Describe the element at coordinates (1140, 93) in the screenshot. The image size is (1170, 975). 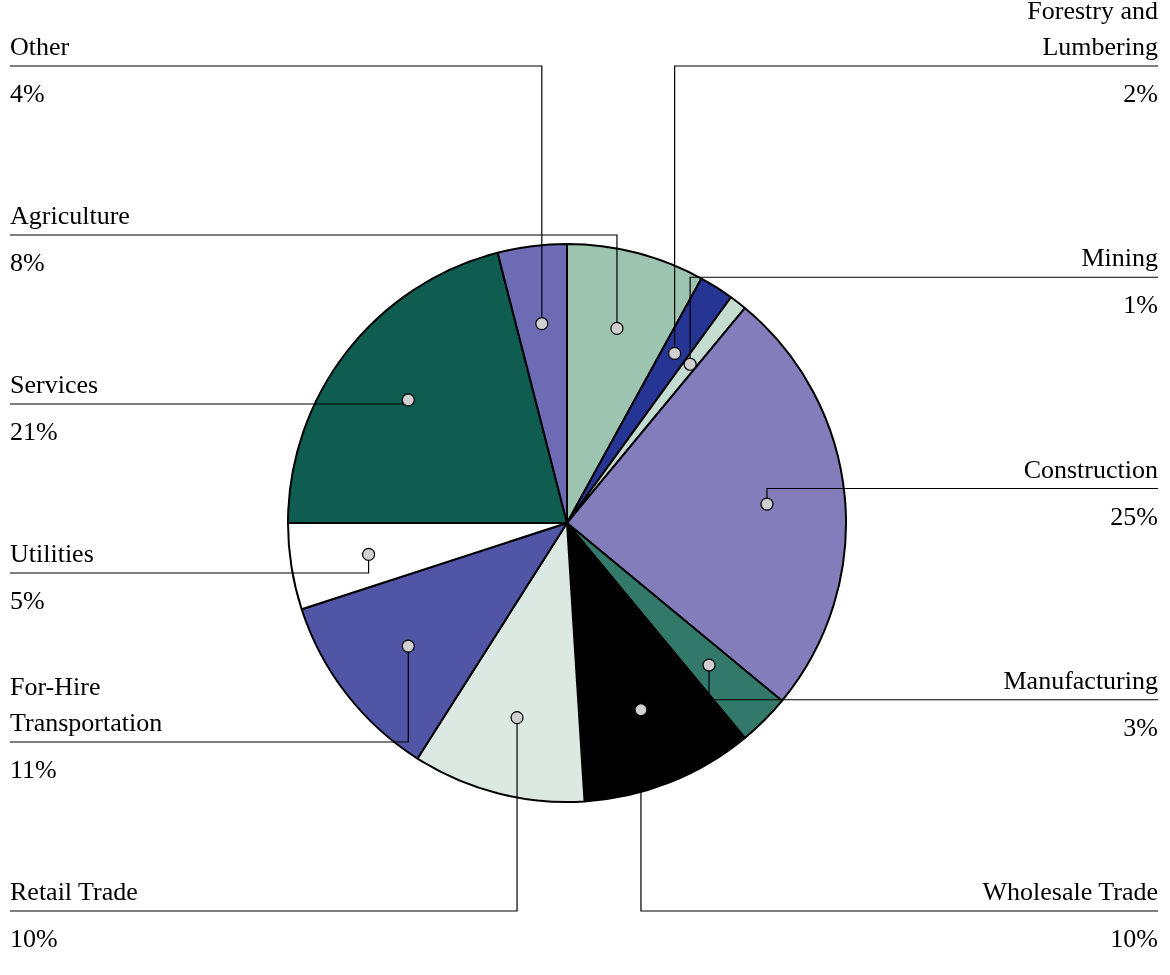
I see `data-label: 2%` at that location.